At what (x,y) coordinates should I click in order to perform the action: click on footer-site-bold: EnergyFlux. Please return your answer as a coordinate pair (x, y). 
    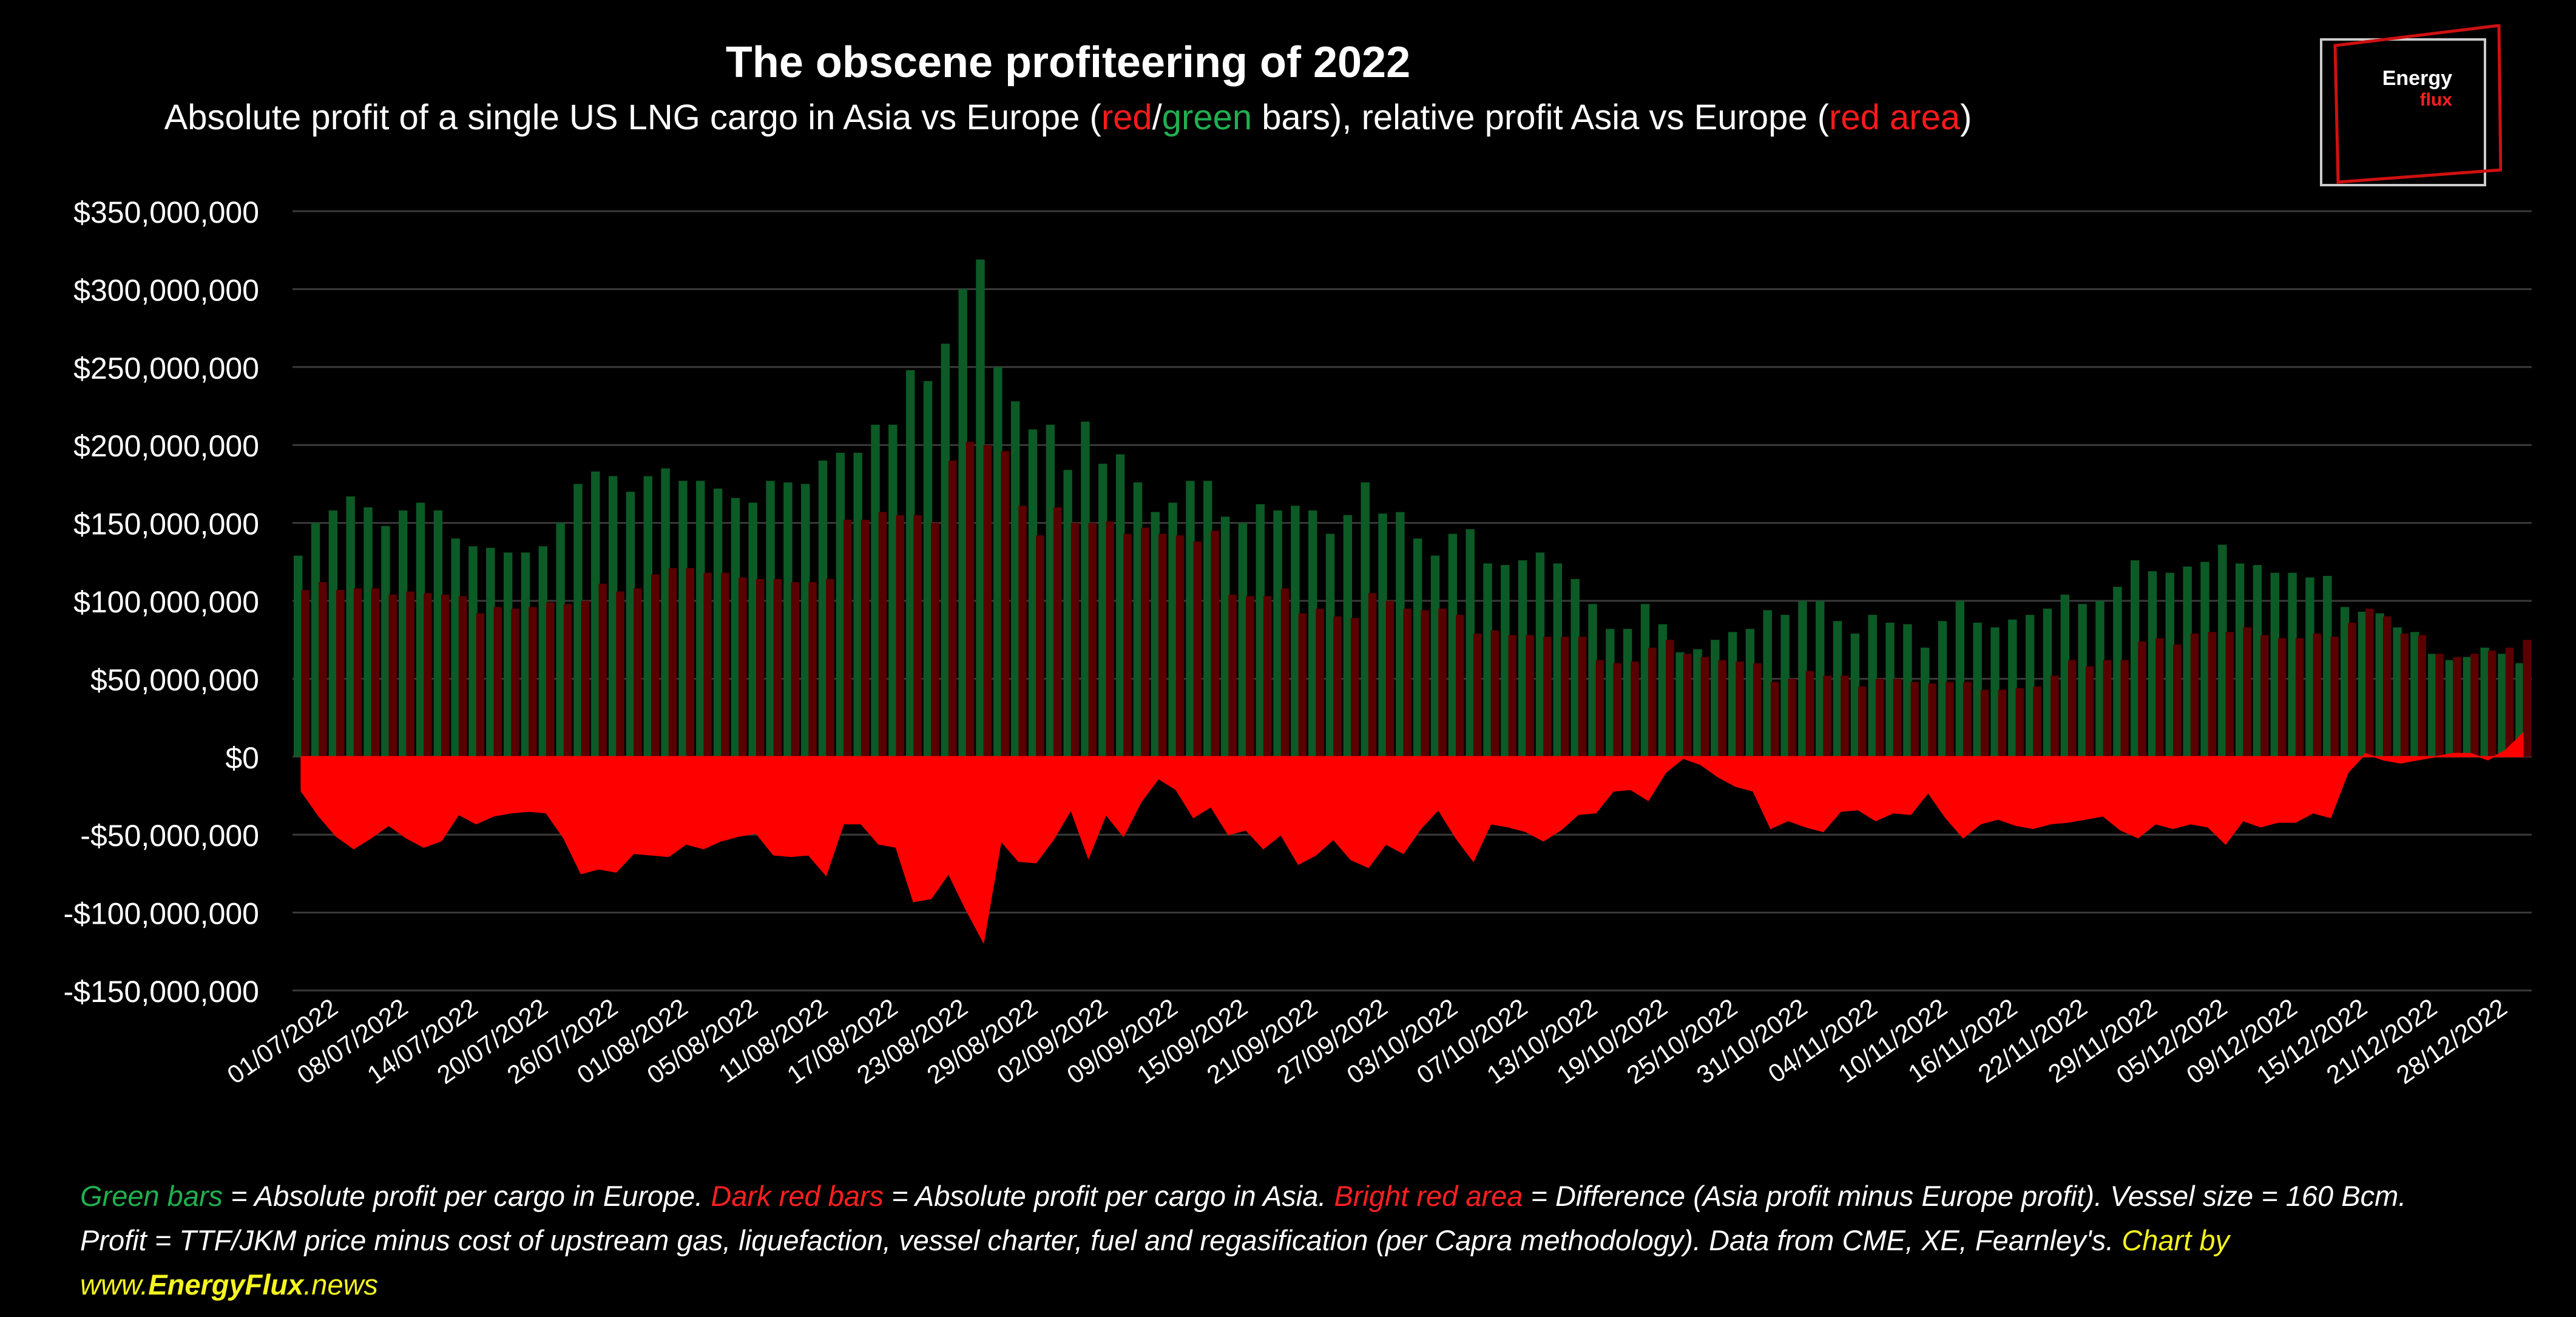
    Looking at the image, I should click on (226, 1284).